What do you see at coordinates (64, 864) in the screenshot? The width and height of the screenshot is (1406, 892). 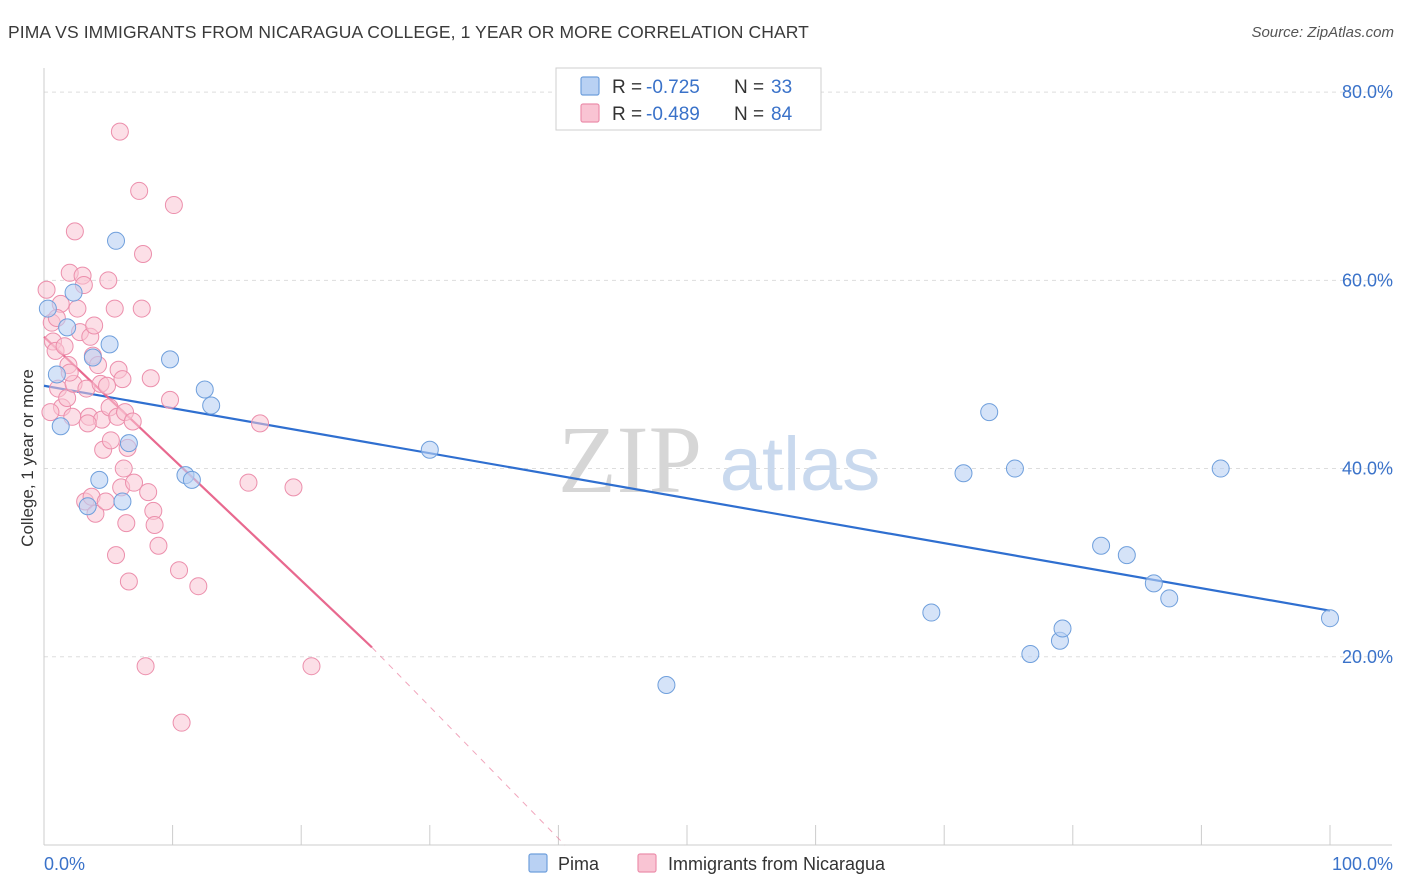 I see `x-tick-label: 0.0%` at bounding box center [64, 864].